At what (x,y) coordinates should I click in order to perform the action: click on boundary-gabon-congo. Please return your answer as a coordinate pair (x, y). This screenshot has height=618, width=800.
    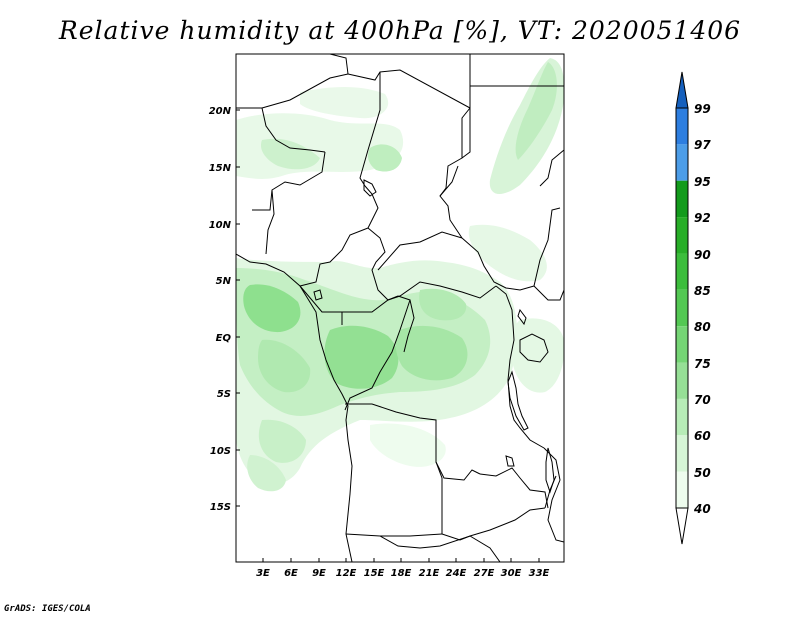
    Looking at the image, I should click on (370, 304).